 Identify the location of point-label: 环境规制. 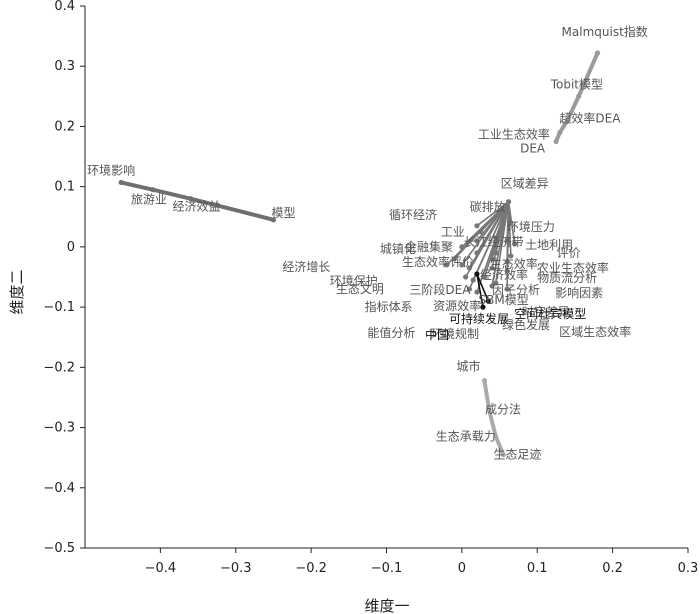
(455, 333).